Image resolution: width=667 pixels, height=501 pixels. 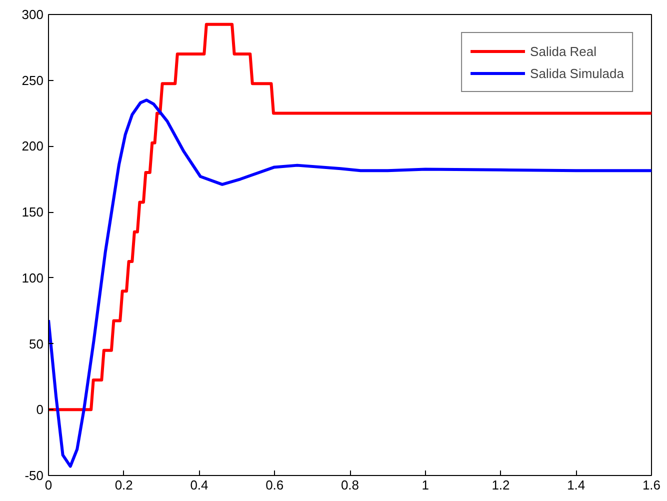 I want to click on legend-label: Salida Simulada, so click(x=577, y=73).